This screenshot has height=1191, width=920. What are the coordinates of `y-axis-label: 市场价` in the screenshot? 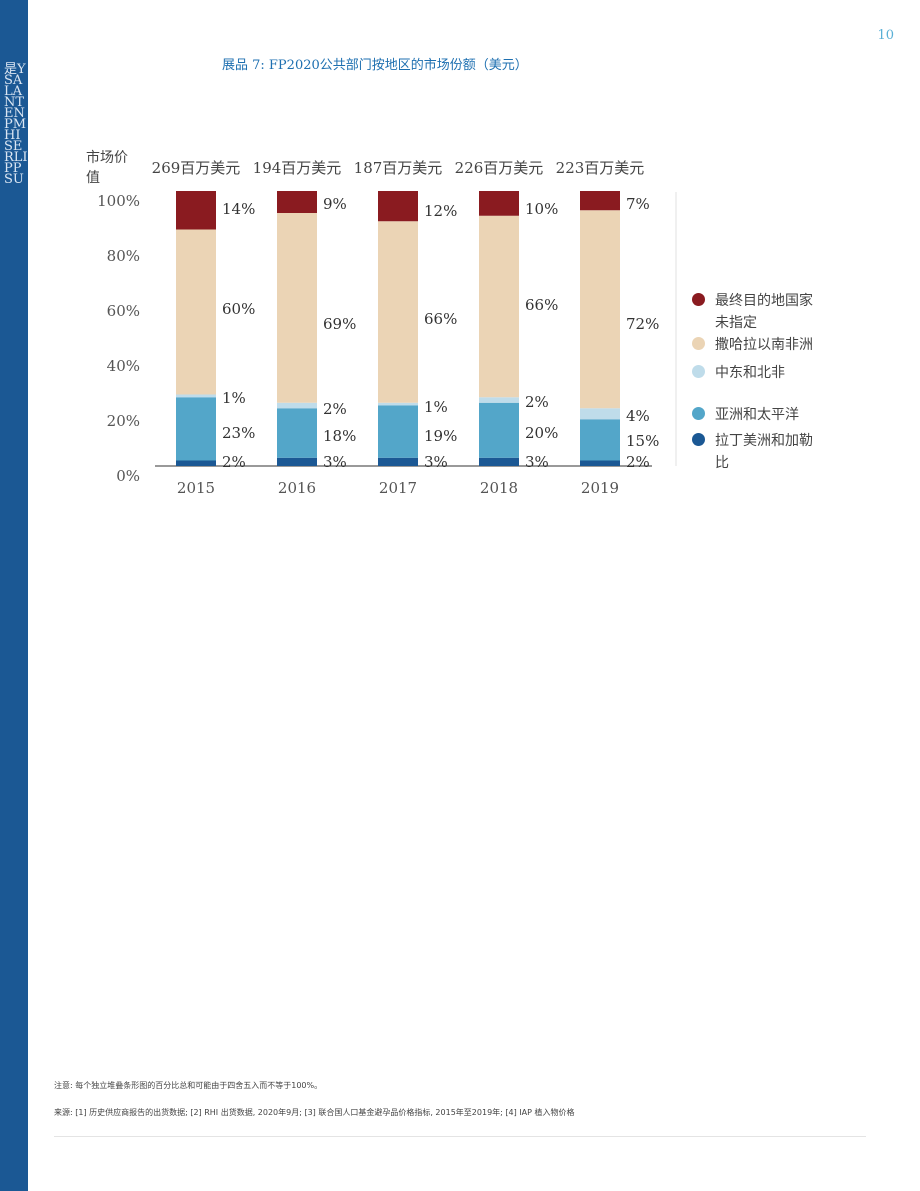 It's located at (107, 157).